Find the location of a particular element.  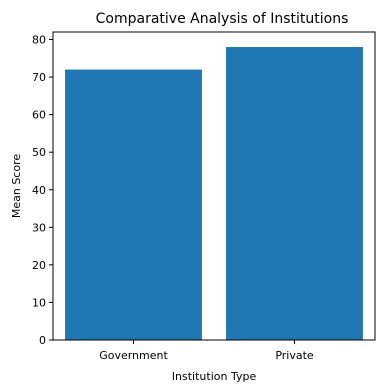

x-axis: Government Private is located at coordinates (206, 351).